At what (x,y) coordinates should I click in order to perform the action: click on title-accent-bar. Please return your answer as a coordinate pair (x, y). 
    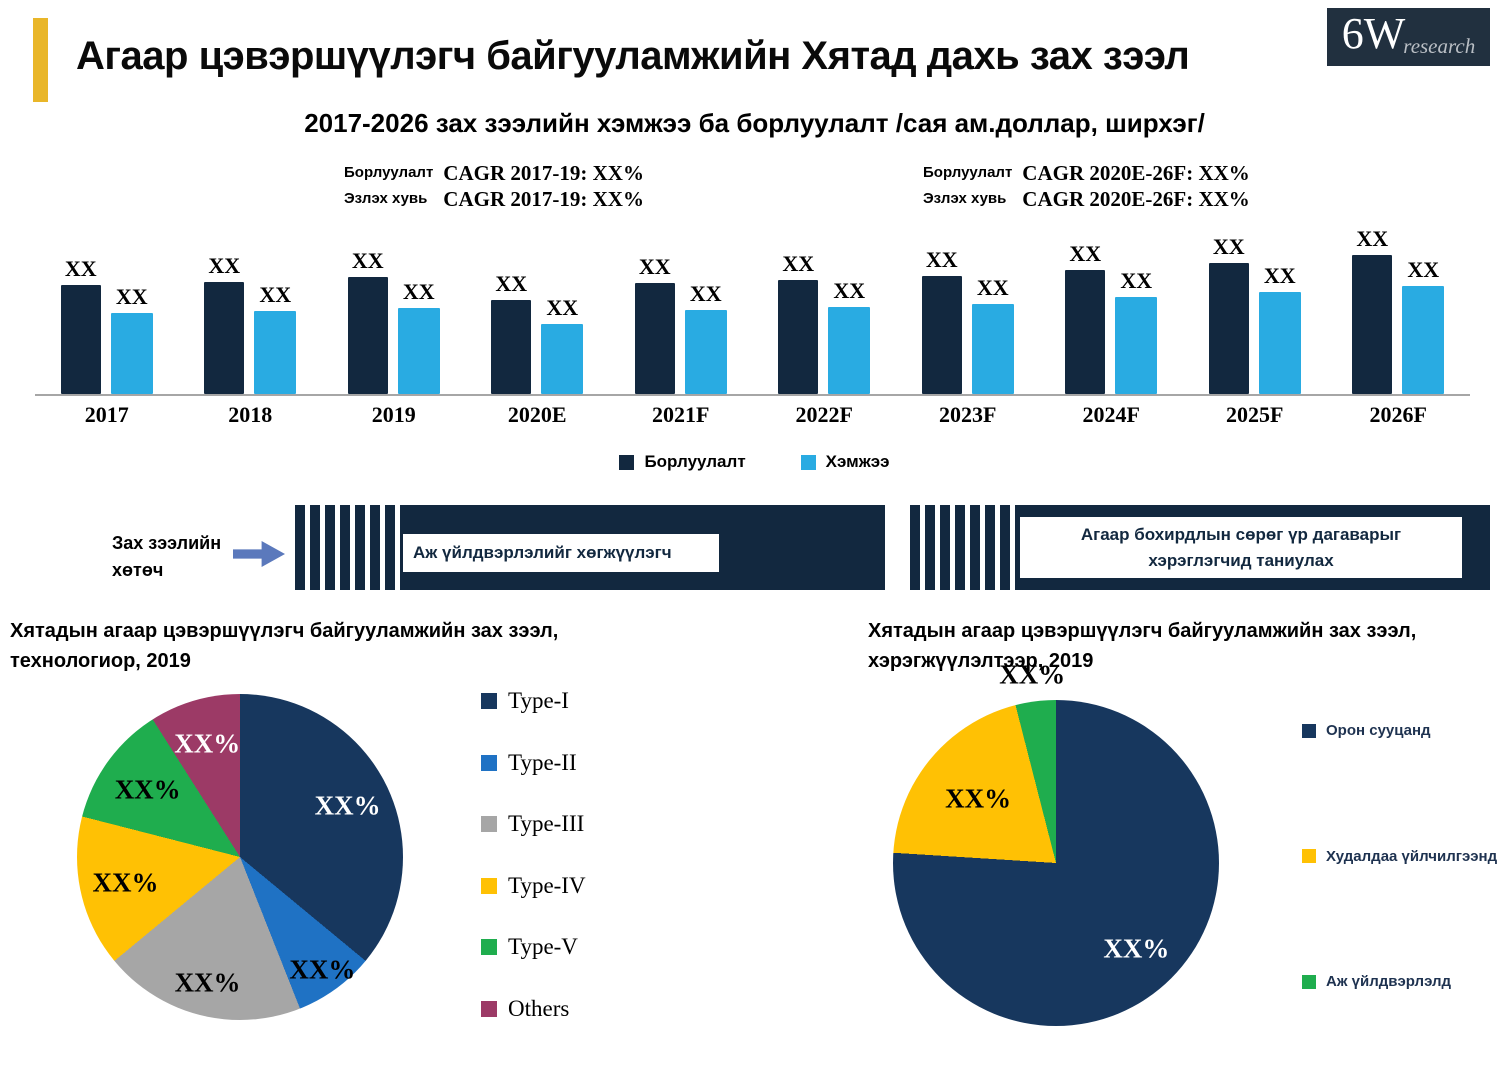
    Looking at the image, I should click on (40, 60).